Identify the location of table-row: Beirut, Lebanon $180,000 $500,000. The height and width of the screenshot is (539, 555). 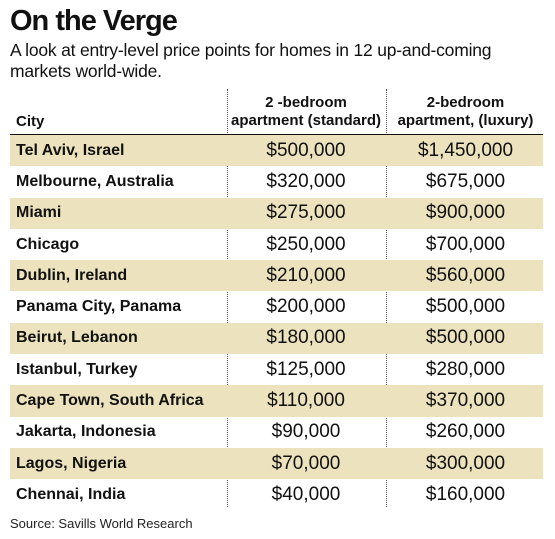
(276, 338).